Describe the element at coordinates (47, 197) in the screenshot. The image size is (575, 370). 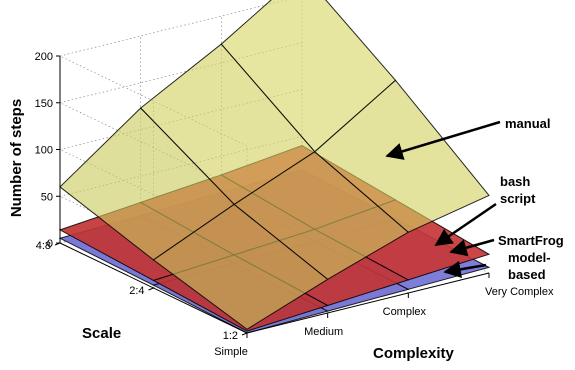
I see `z-tick-label: 50` at that location.